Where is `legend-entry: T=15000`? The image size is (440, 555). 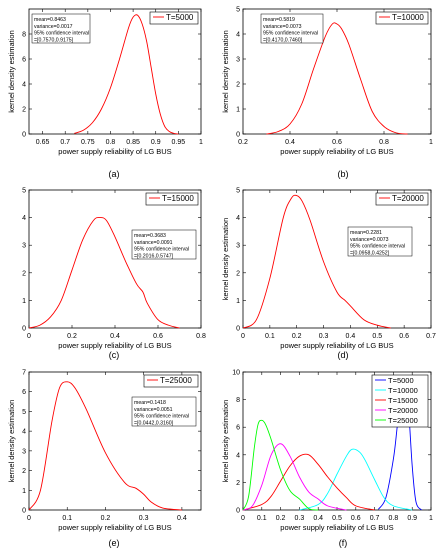 legend-entry: T=15000 is located at coordinates (178, 198).